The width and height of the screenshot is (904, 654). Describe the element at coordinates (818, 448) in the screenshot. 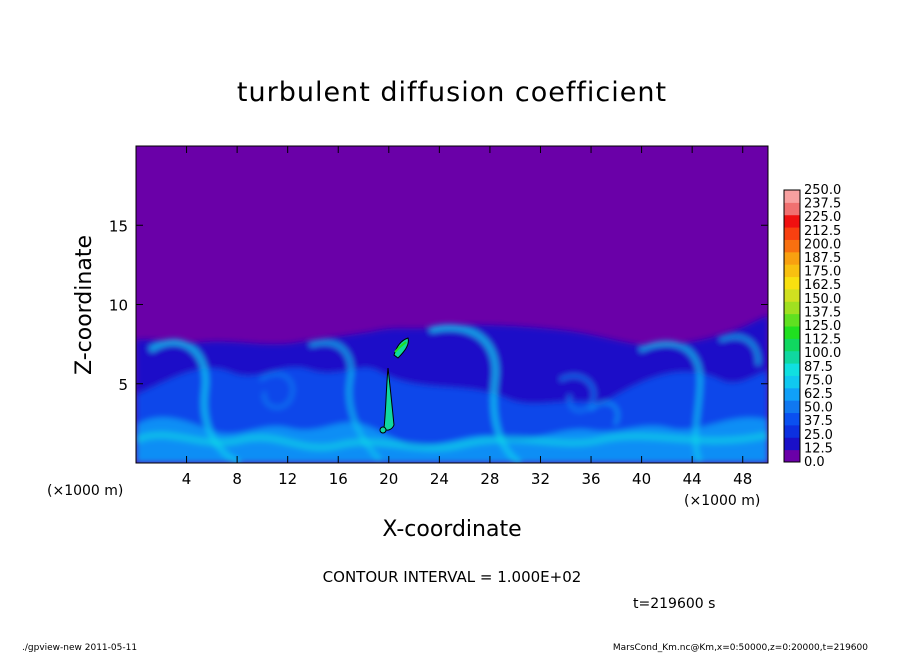

I see `colorbar-label: 12.5` at that location.